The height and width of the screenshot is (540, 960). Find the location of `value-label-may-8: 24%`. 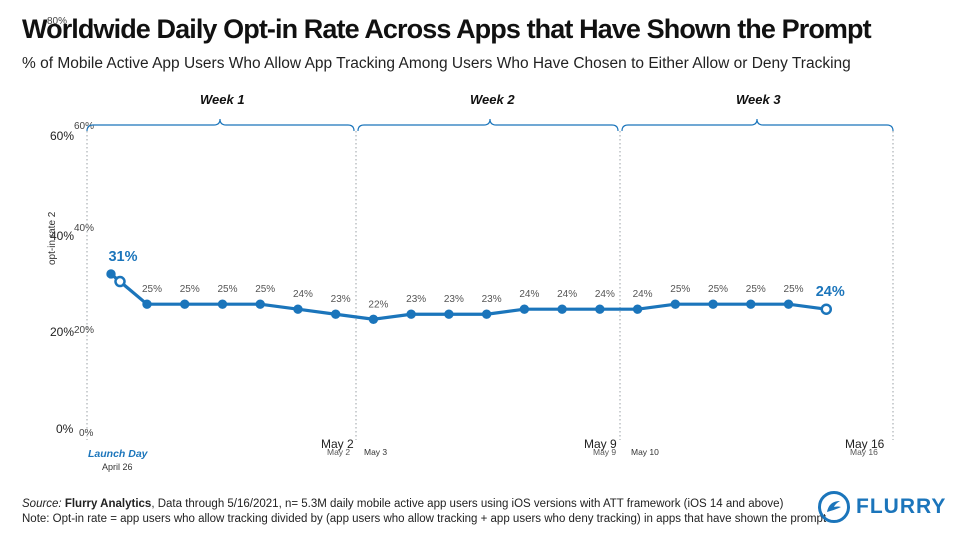

value-label-may-8: 24% is located at coordinates (529, 294).